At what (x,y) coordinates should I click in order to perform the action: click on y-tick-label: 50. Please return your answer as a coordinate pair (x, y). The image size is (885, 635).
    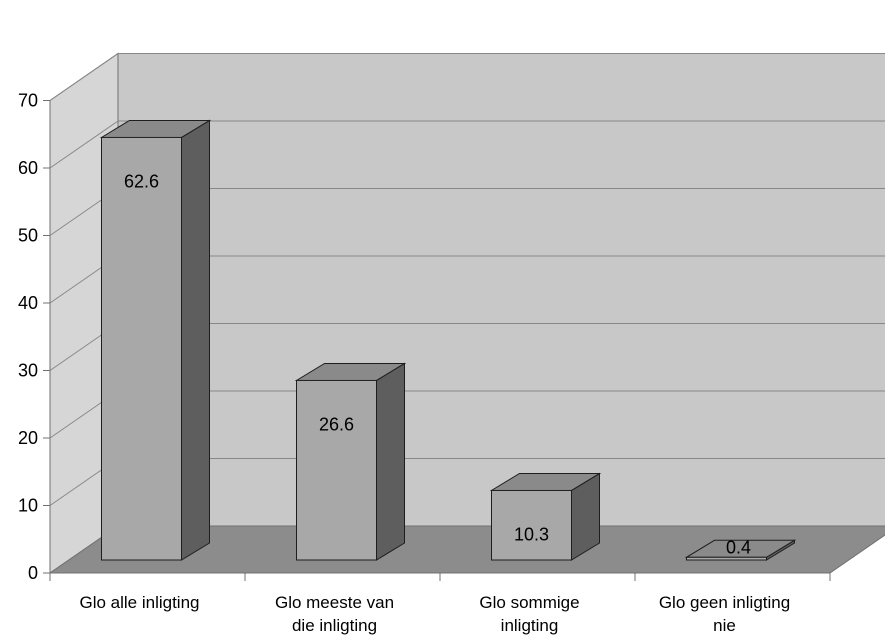
    Looking at the image, I should click on (28, 236).